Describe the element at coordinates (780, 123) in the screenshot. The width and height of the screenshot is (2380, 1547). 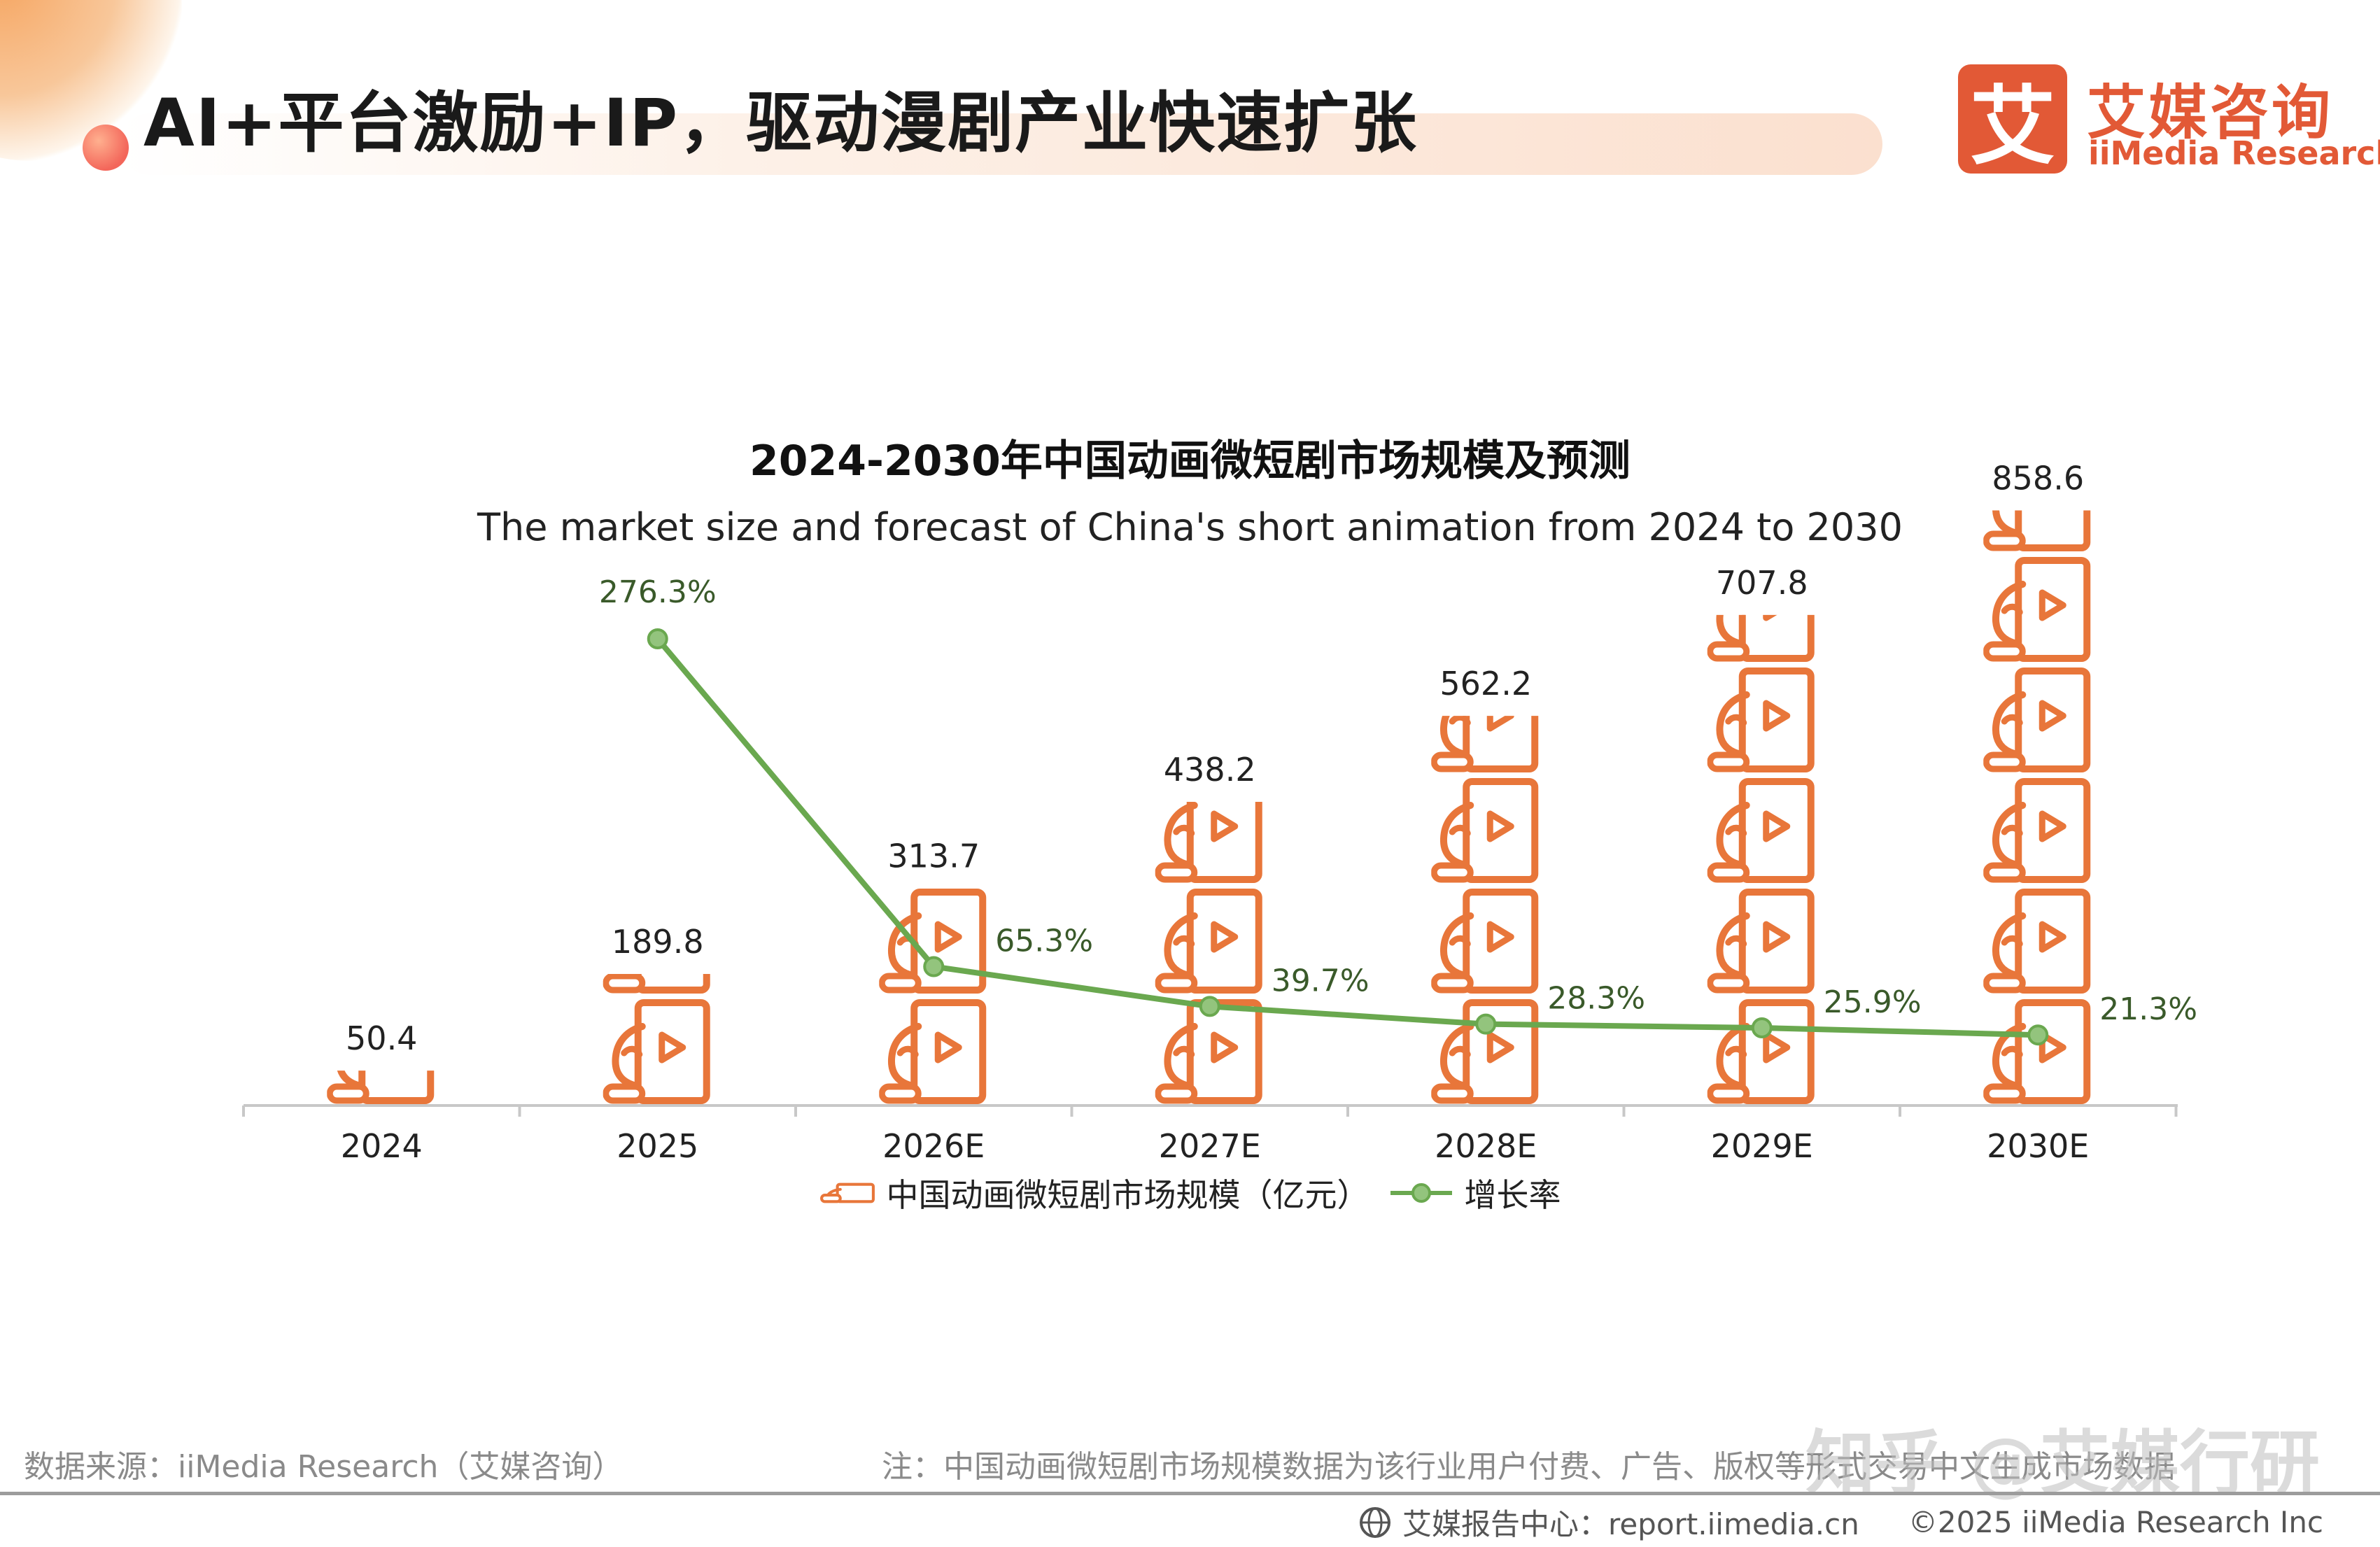
I see `page-title: AI+平台激励+IP，驱动漫剧产业快速扩张` at that location.